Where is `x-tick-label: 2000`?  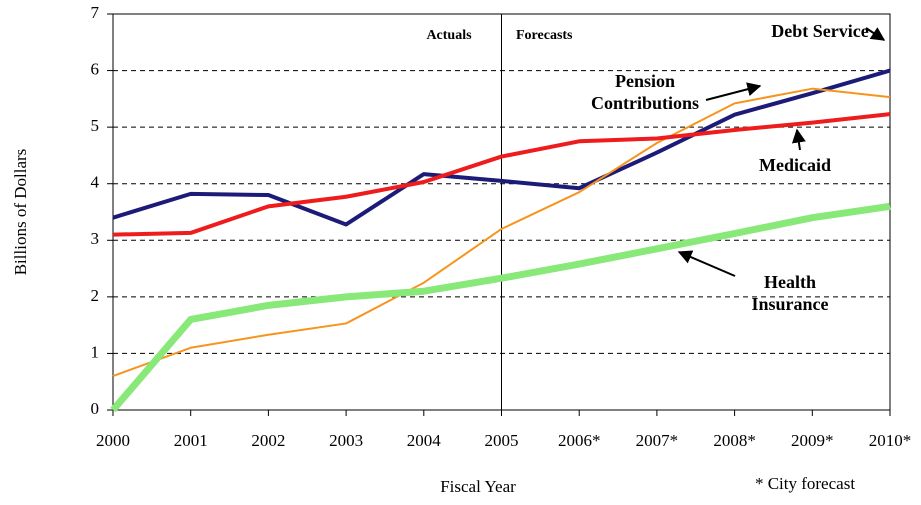
x-tick-label: 2000 is located at coordinates (113, 440).